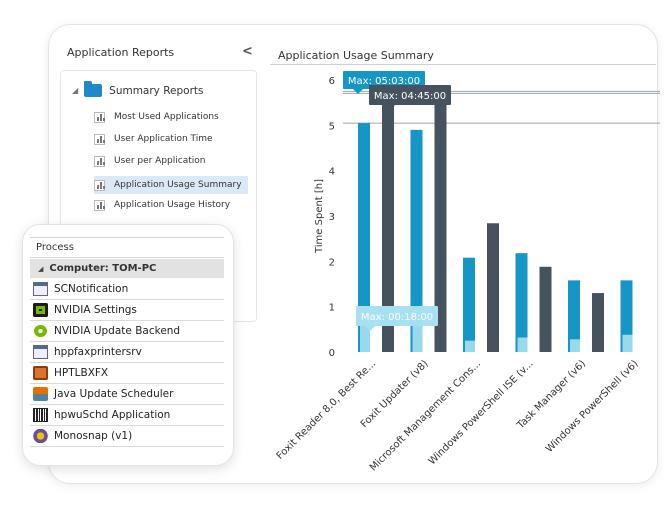 The height and width of the screenshot is (510, 668). I want to click on y-tick-label: 4, so click(332, 172).